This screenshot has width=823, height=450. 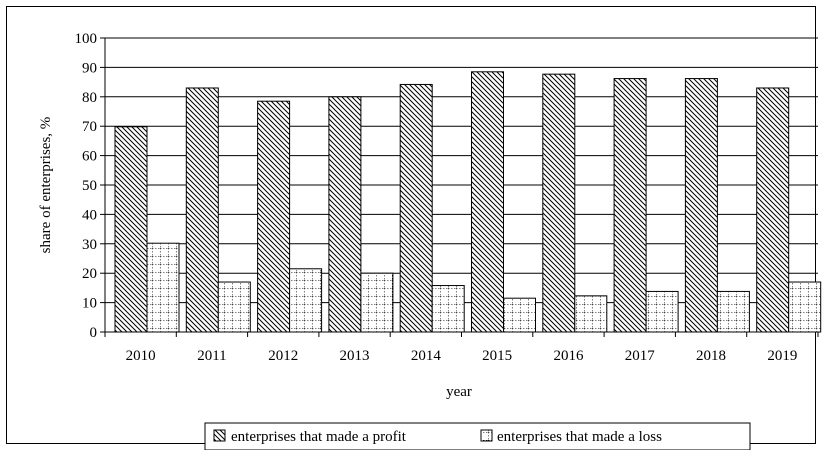 I want to click on y-tick-label: 100, so click(x=86, y=39).